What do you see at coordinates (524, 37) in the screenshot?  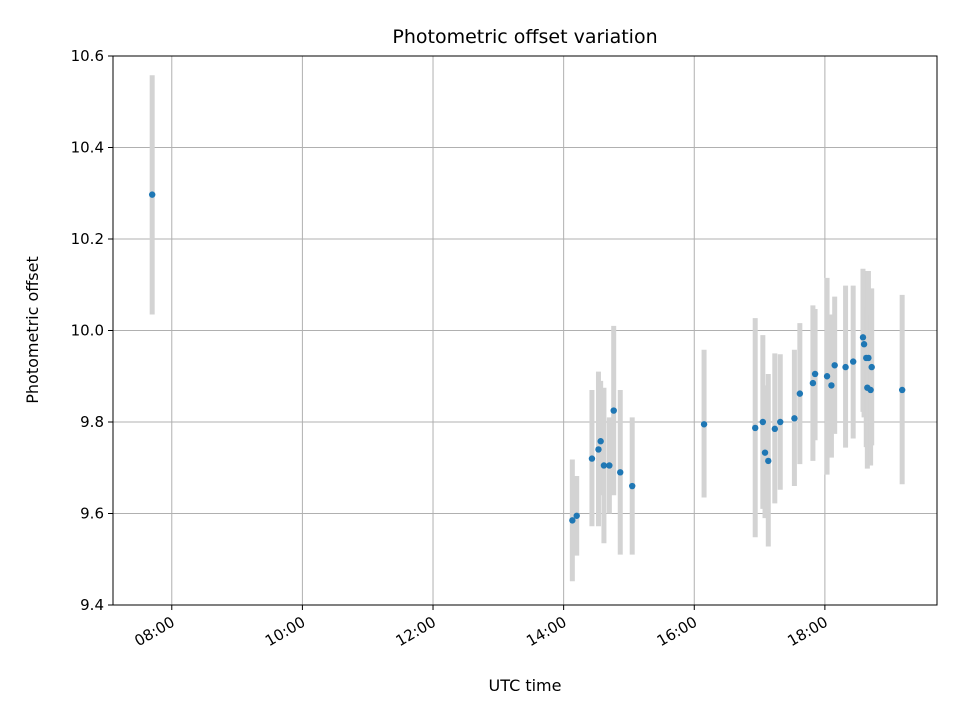 I see `chart-title: Photometric offset variation` at bounding box center [524, 37].